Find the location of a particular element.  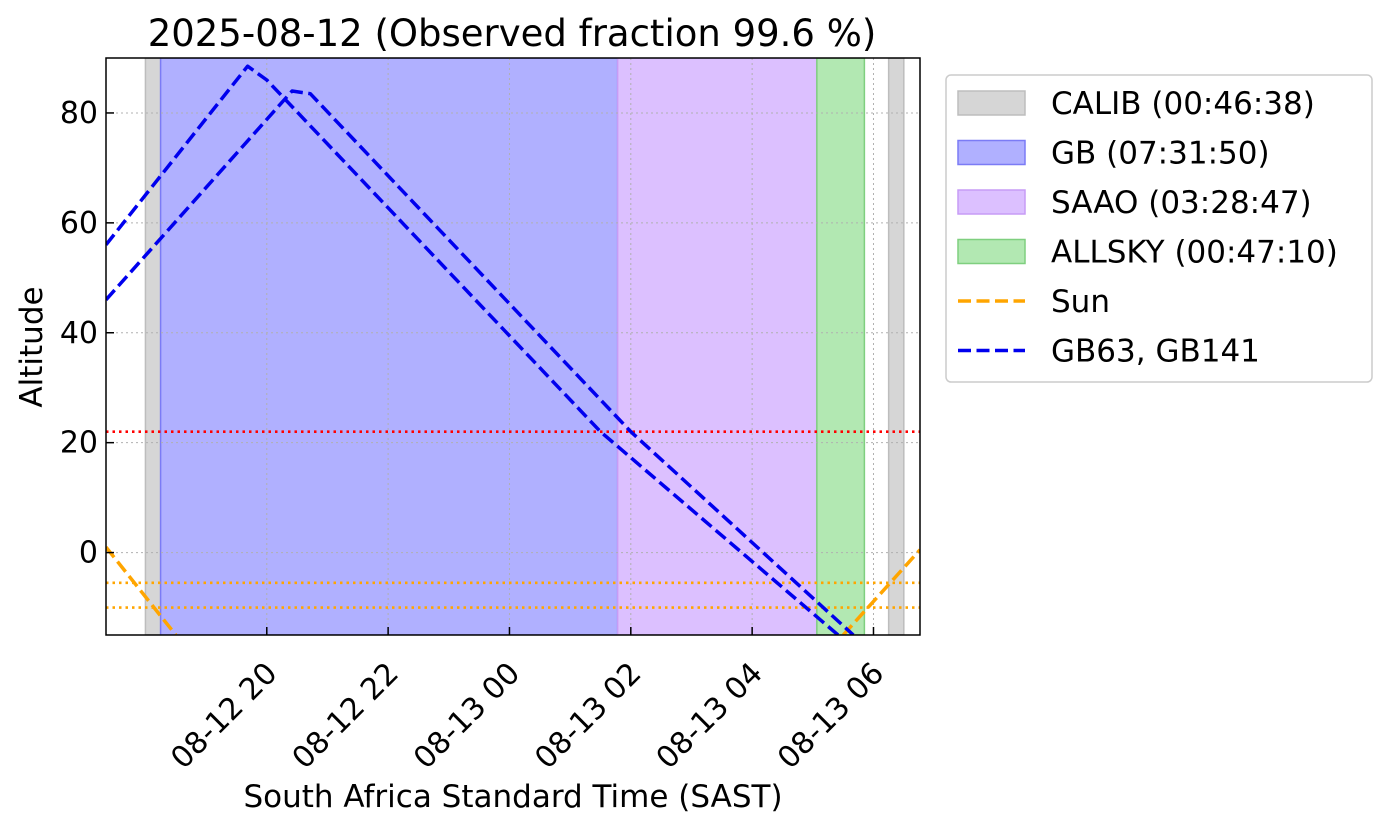

threshold-lines is located at coordinates (513, 519).